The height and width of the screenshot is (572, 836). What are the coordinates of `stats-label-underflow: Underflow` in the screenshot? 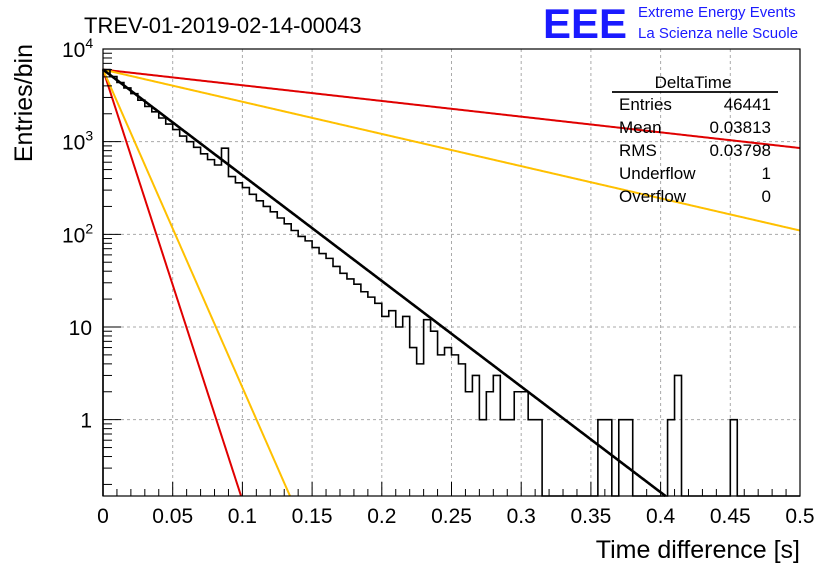 It's located at (657, 173).